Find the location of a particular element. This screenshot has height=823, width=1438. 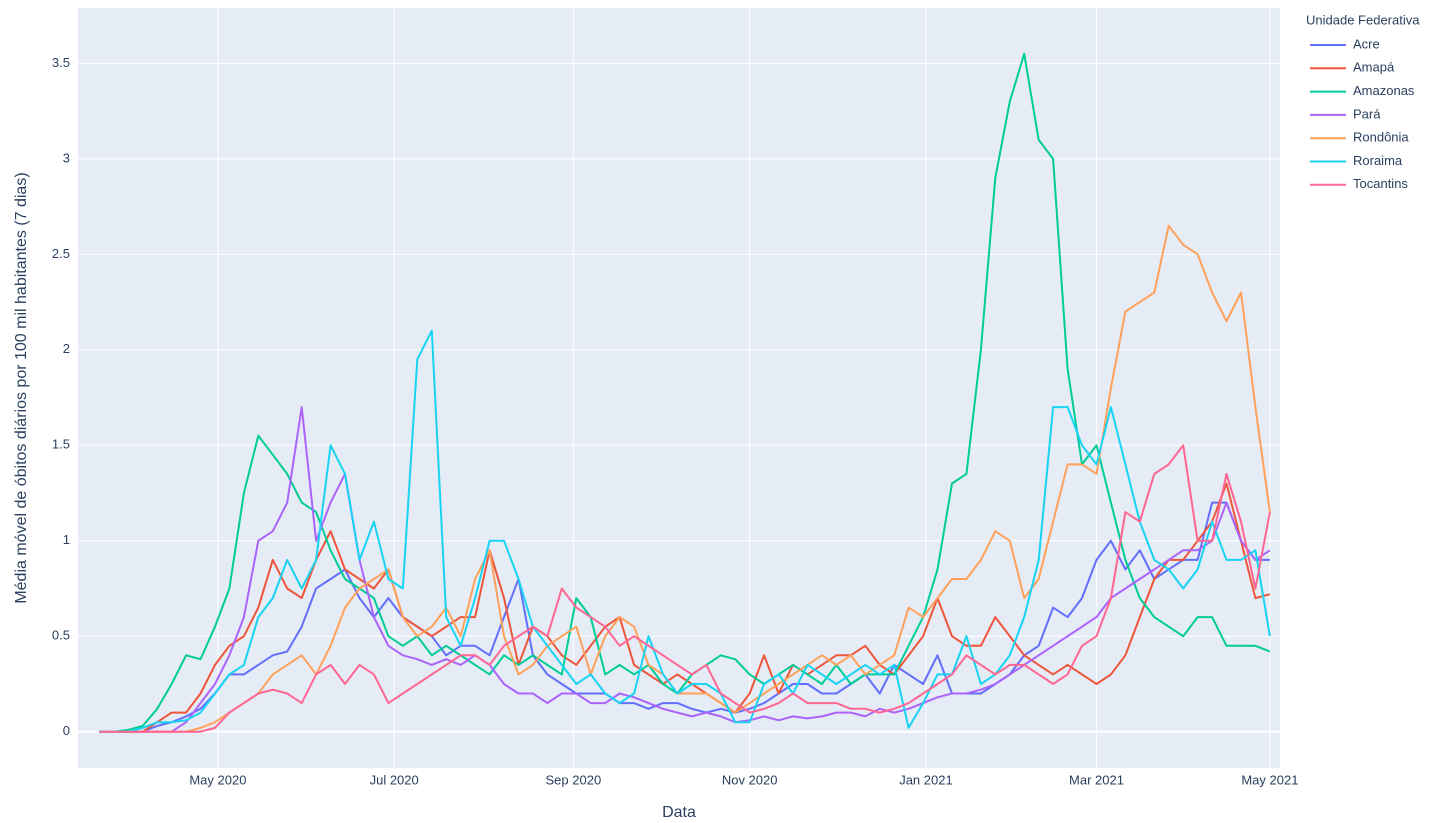

legend-label: Amapá is located at coordinates (1374, 67).